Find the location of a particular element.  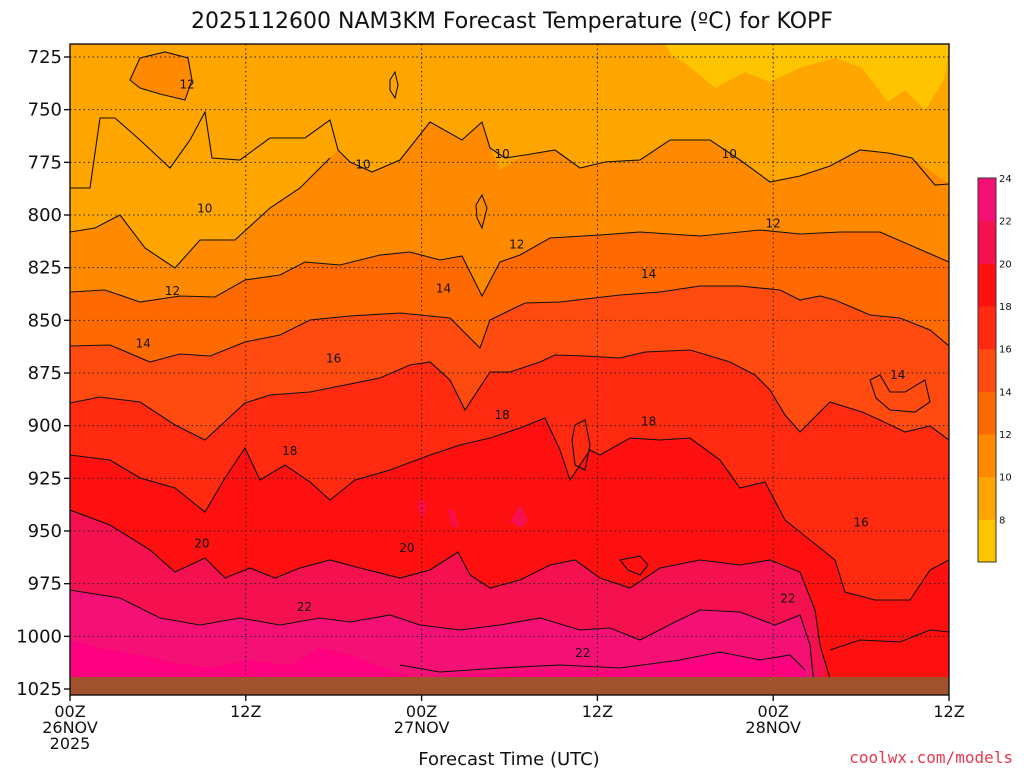

contour-label-18: 16 is located at coordinates (860, 523).